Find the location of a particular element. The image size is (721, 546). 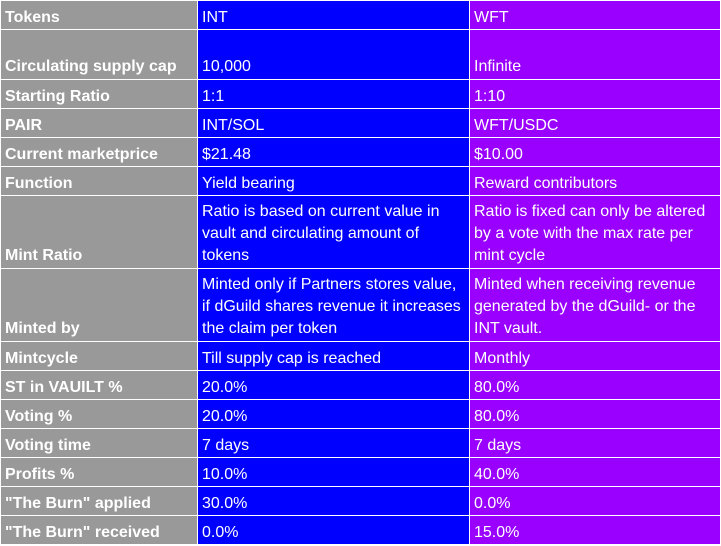

row-label-cell: Mint Ratio is located at coordinates (99, 232).